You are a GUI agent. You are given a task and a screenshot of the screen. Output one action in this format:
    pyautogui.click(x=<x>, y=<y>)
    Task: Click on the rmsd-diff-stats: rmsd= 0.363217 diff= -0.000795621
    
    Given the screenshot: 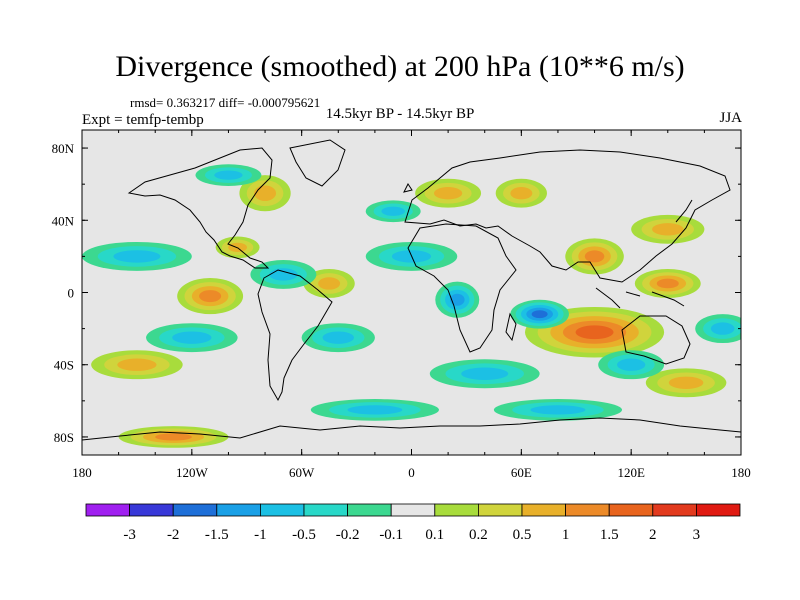 What is the action you would take?
    pyautogui.click(x=225, y=102)
    